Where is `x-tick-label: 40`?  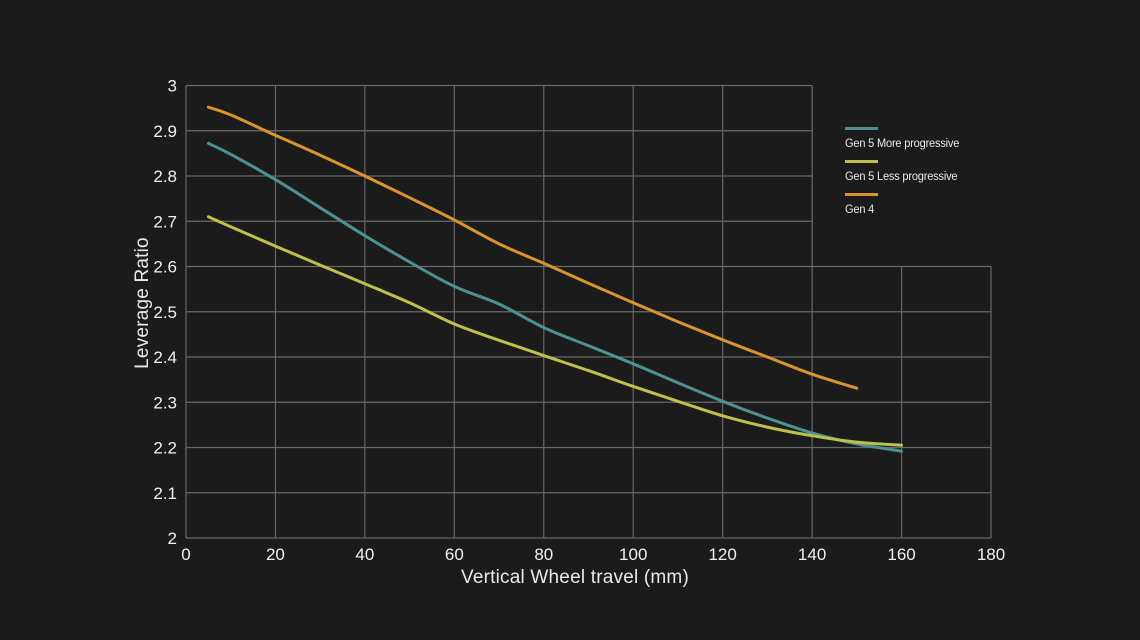
x-tick-label: 40 is located at coordinates (364, 554).